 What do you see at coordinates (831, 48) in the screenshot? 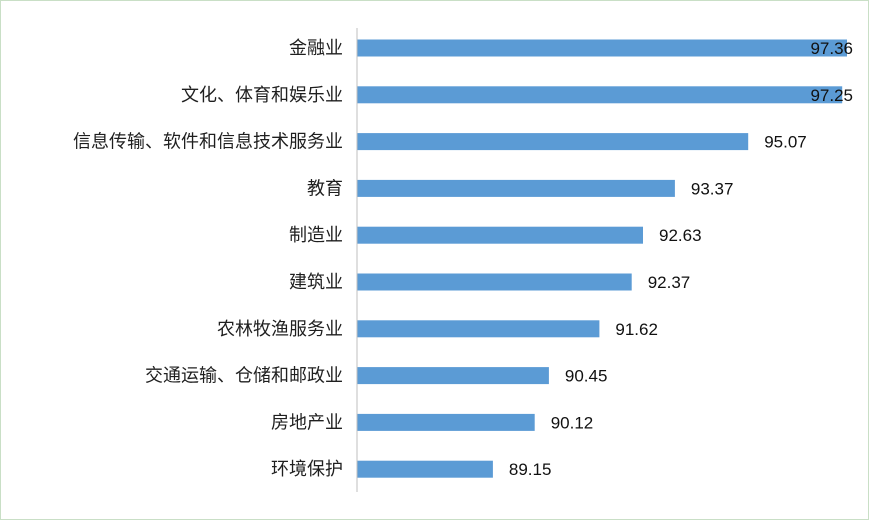
I see `value-label-0: 97.36` at bounding box center [831, 48].